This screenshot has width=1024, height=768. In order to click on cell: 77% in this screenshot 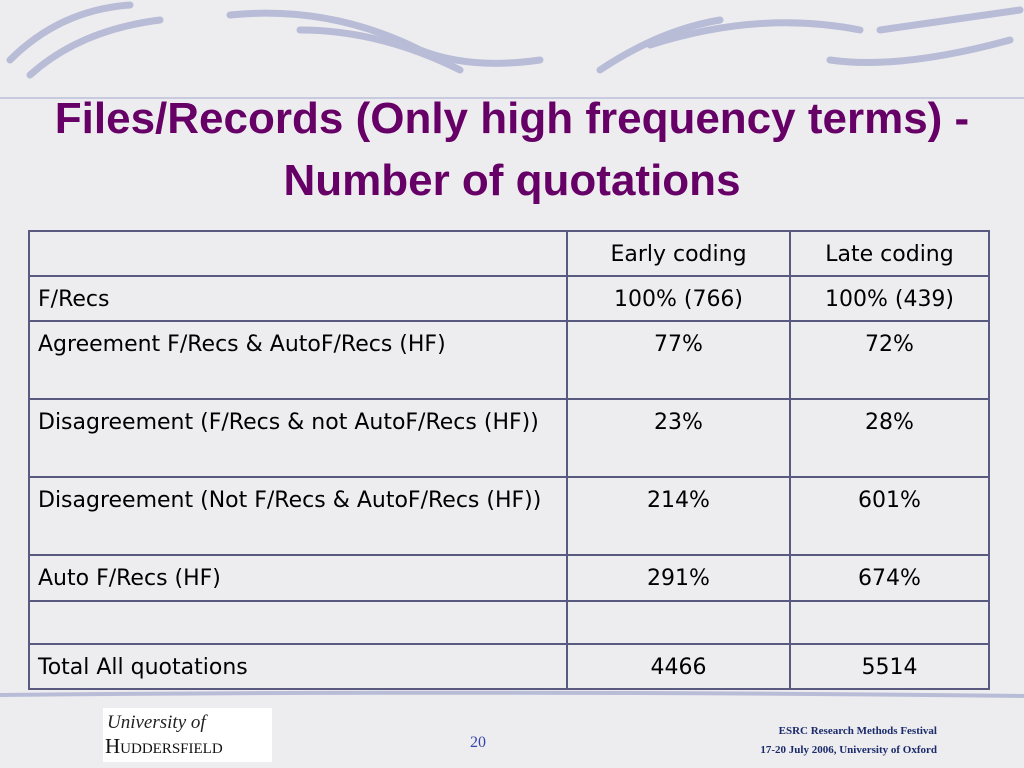, I will do `click(678, 360)`.